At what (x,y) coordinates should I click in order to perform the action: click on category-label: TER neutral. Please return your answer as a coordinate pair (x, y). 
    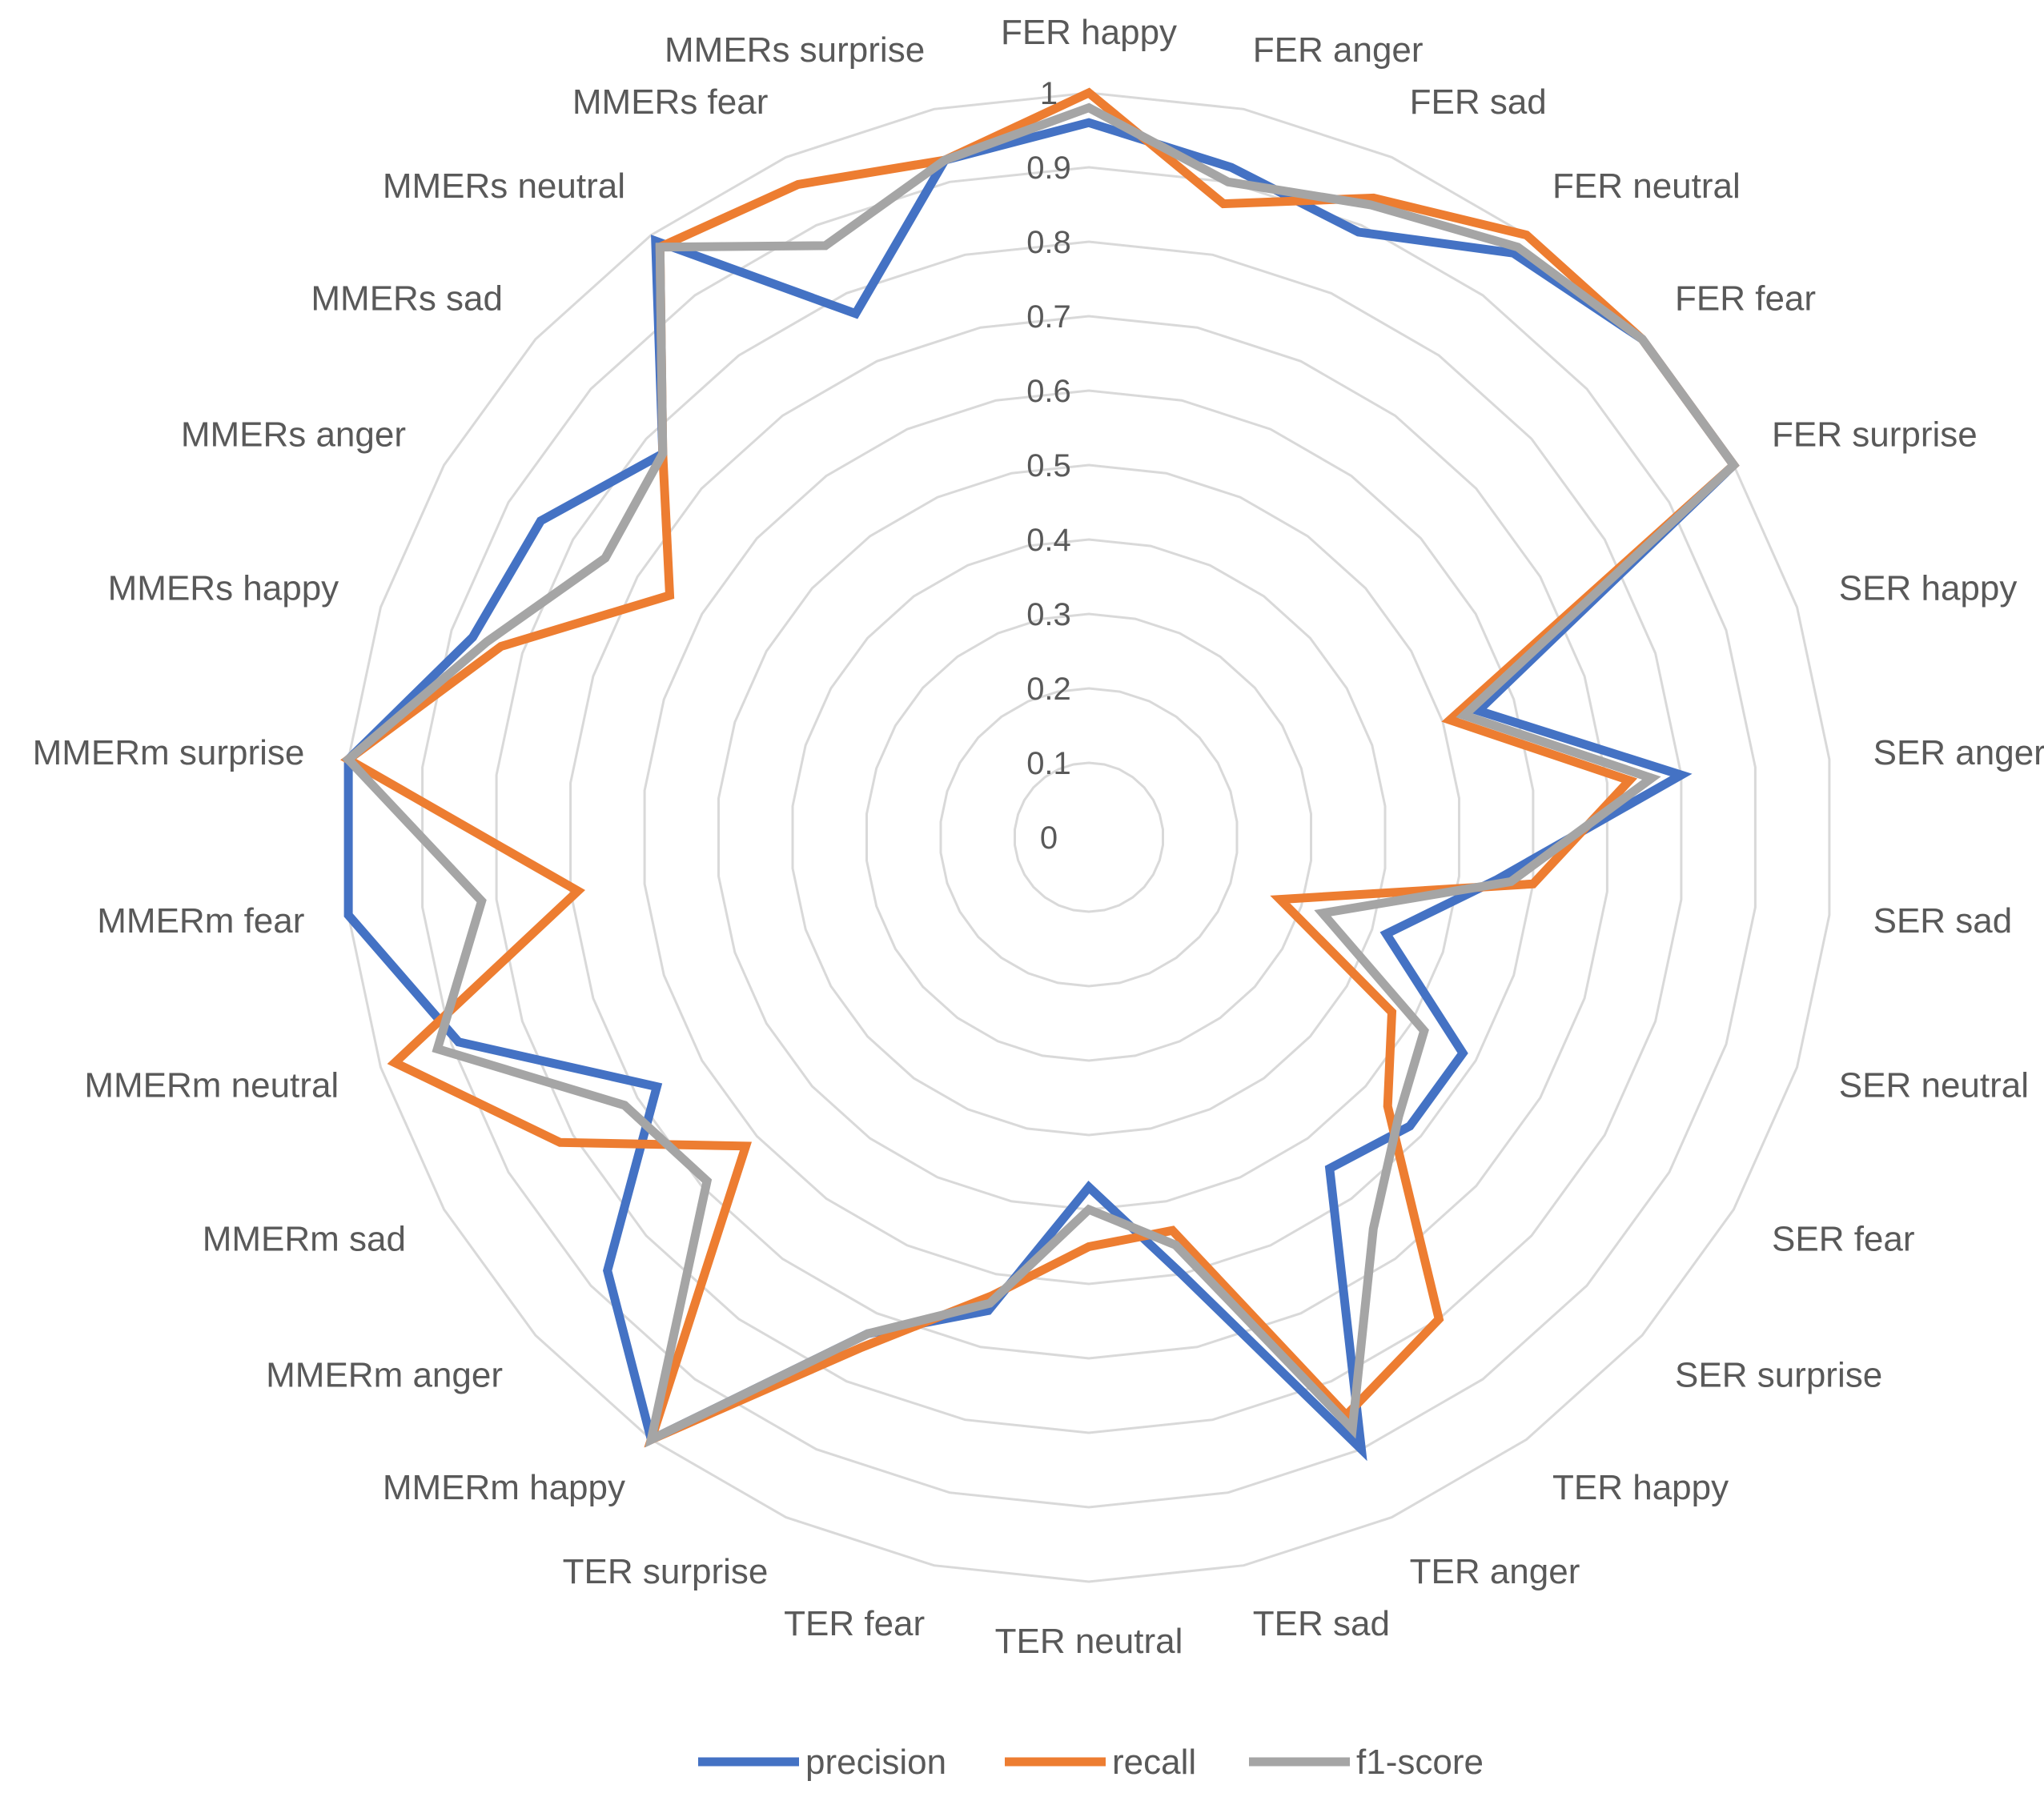
    Looking at the image, I should click on (1089, 1641).